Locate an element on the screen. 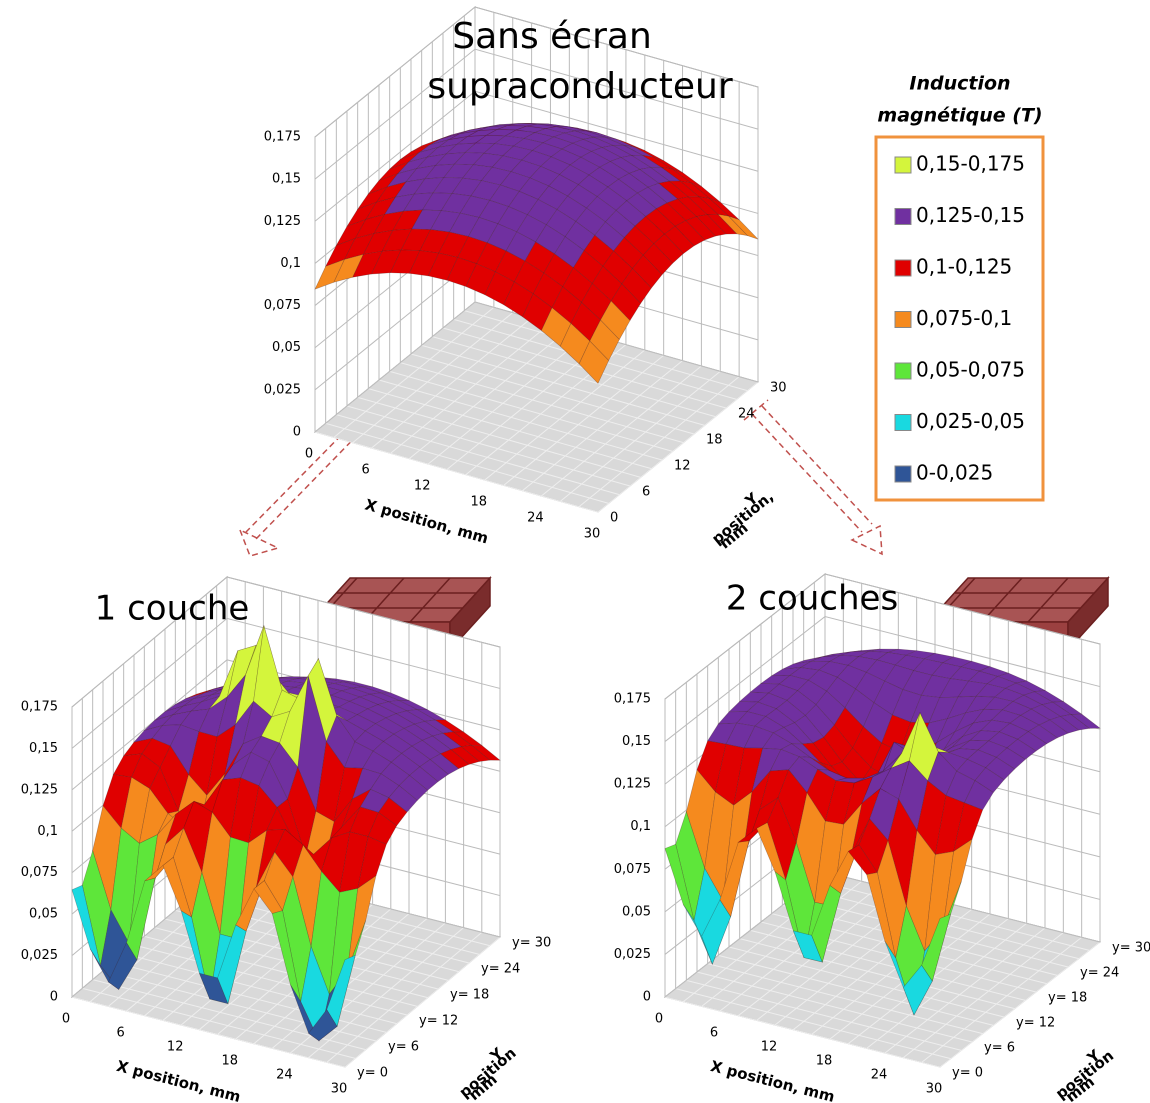 The height and width of the screenshot is (1103, 1150). x-tick-label: 18 is located at coordinates (479, 502).